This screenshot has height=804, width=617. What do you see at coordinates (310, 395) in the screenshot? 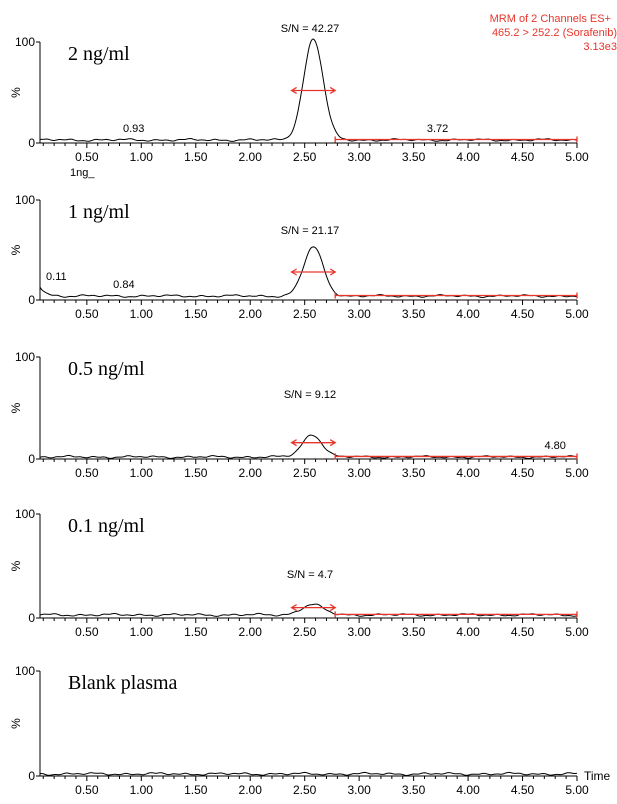
I see `sn-ratio-label: S/N = 9.12` at bounding box center [310, 395].